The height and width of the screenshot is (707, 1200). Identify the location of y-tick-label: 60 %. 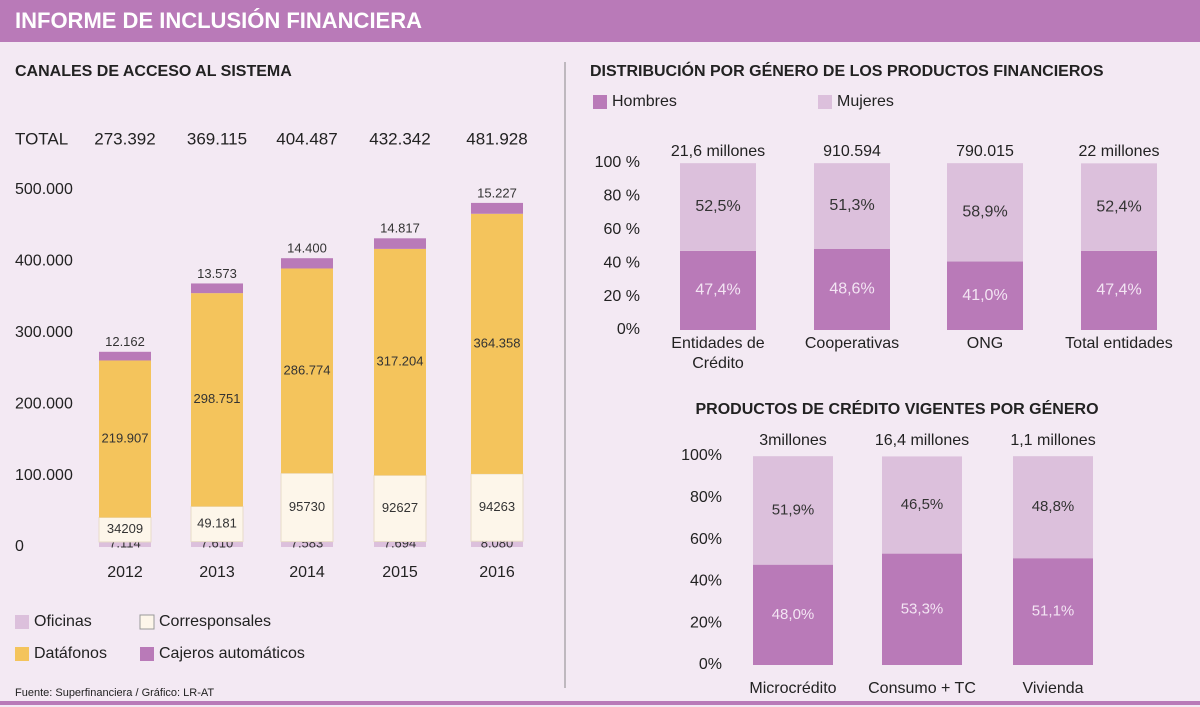
(622, 229).